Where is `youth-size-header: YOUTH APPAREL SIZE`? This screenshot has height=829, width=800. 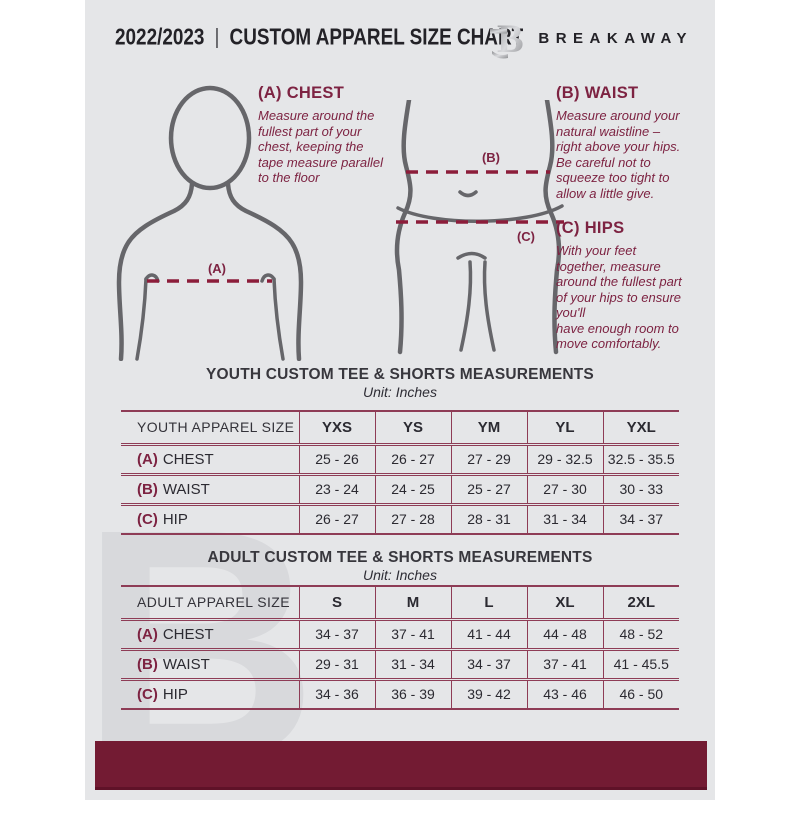
youth-size-header: YOUTH APPAREL SIZE is located at coordinates (216, 427).